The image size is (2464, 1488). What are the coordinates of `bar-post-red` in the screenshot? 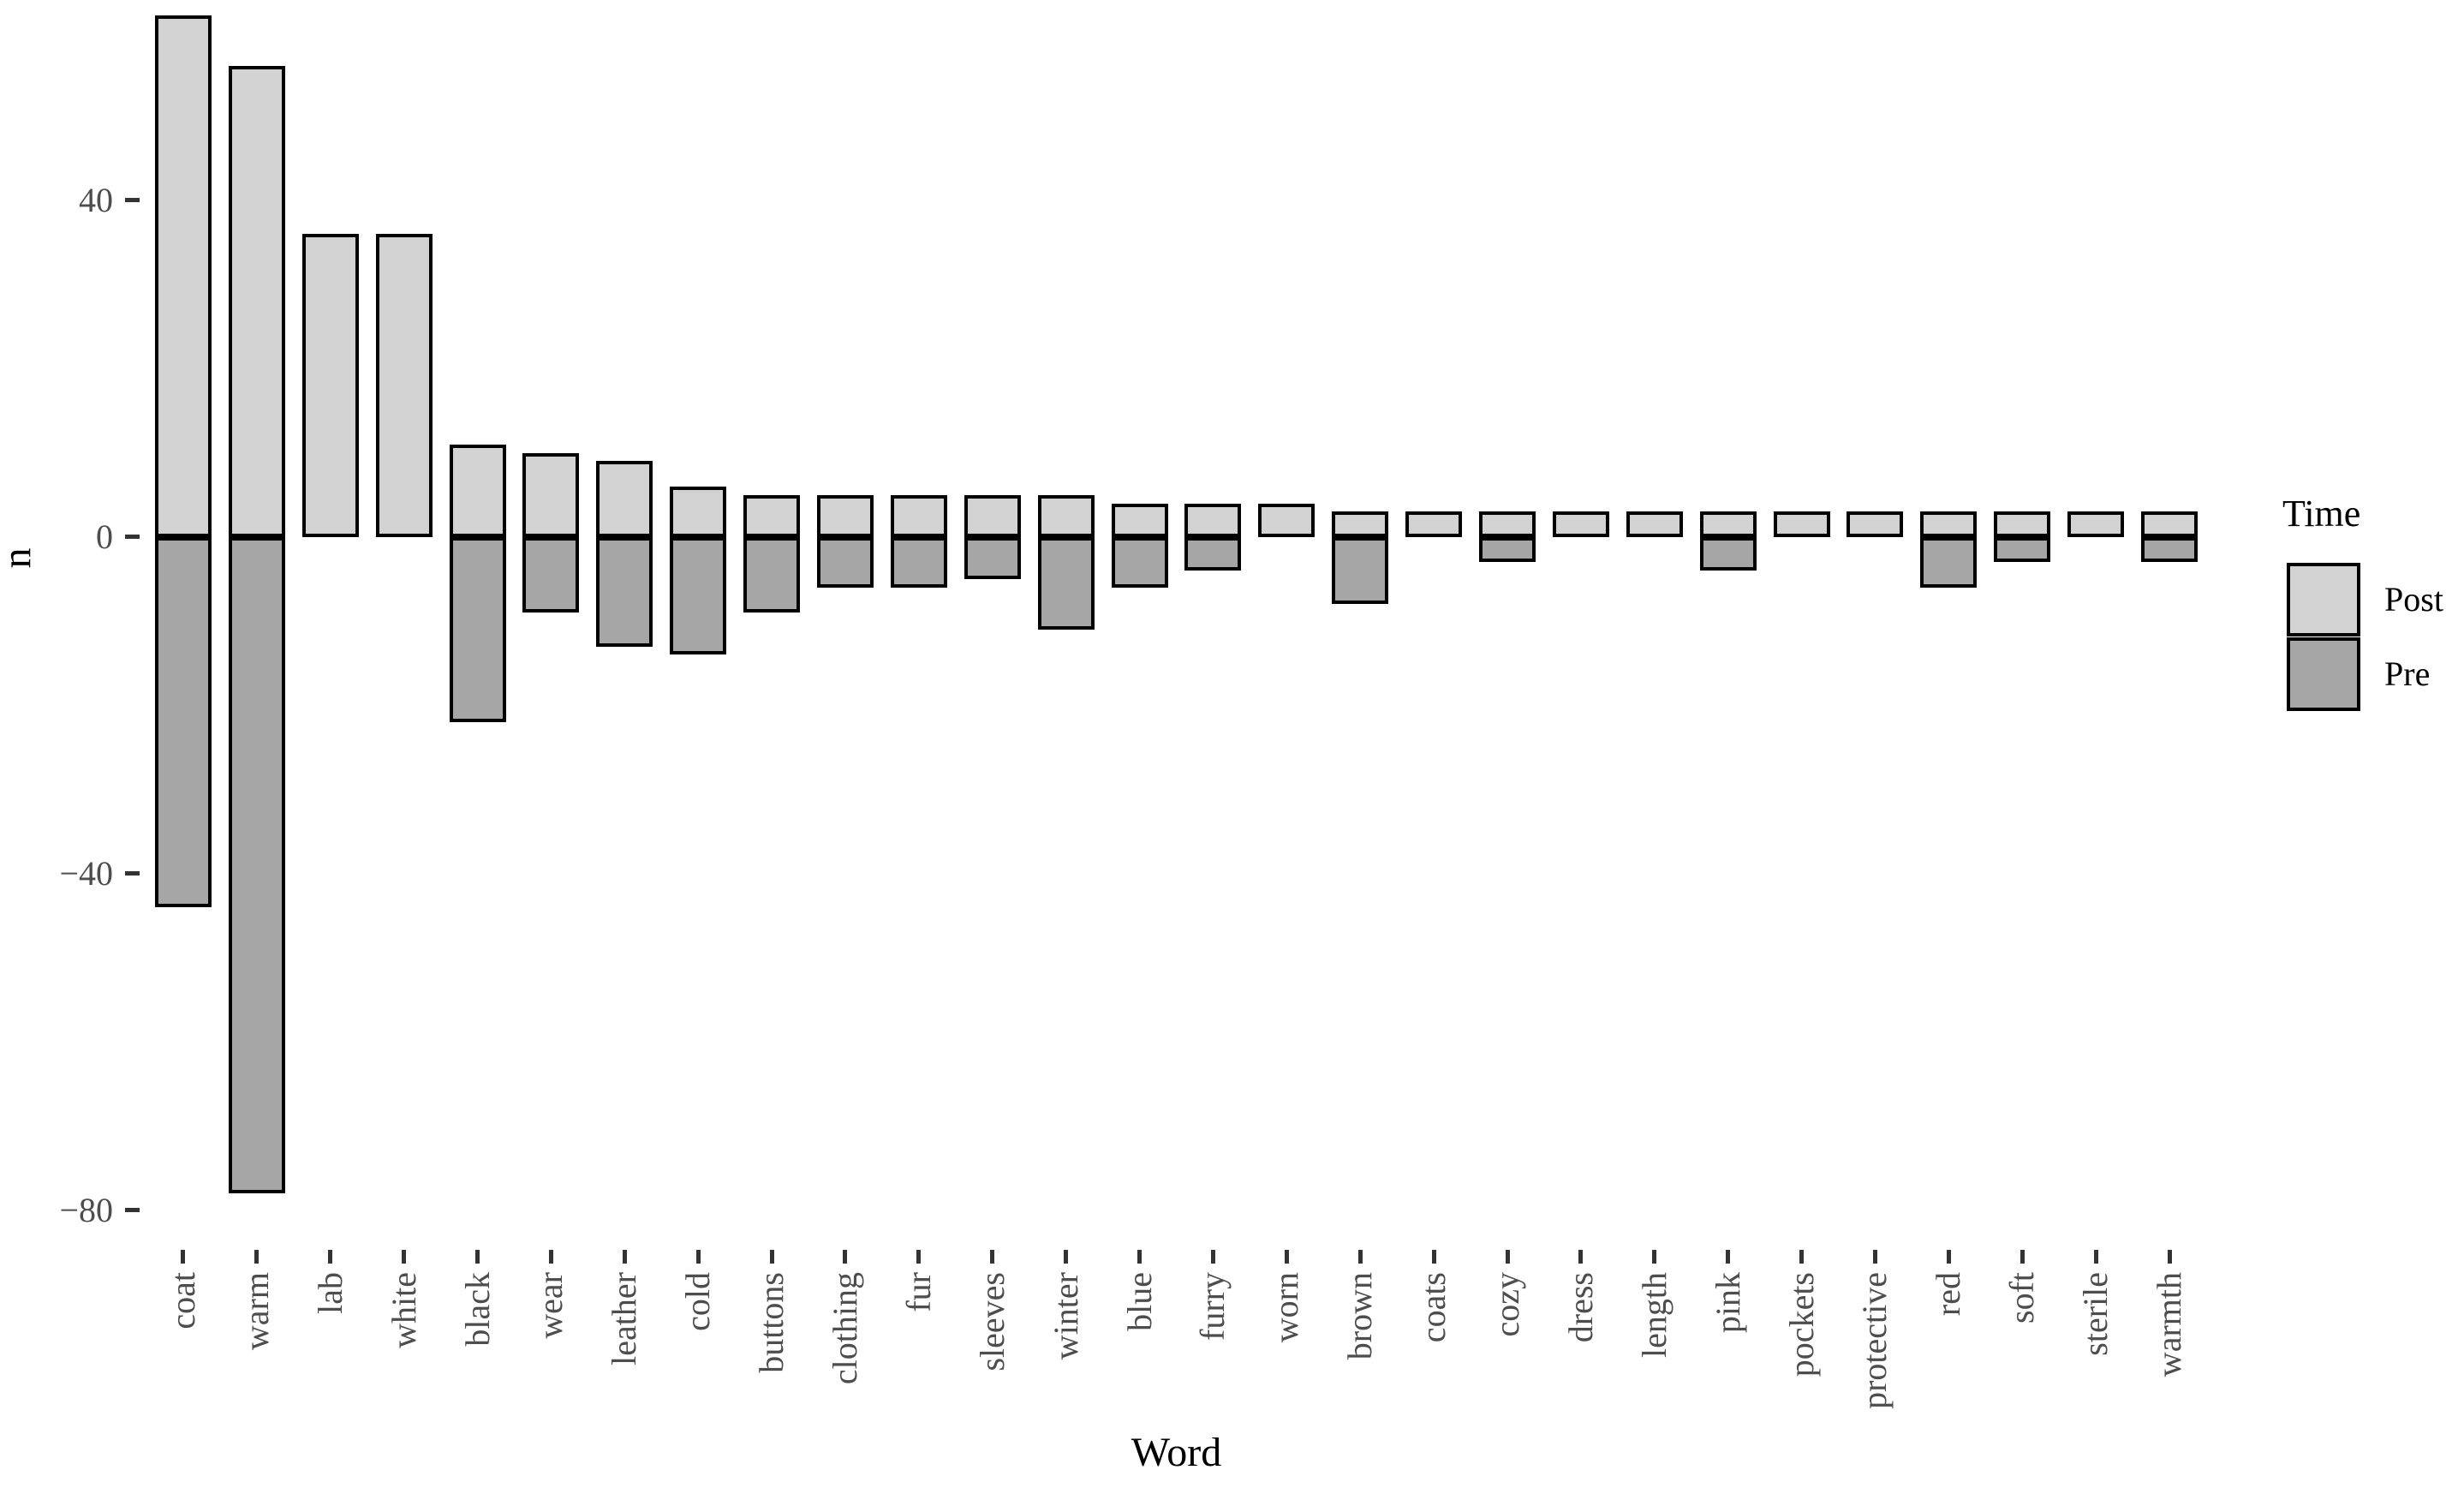 It's located at (1949, 524).